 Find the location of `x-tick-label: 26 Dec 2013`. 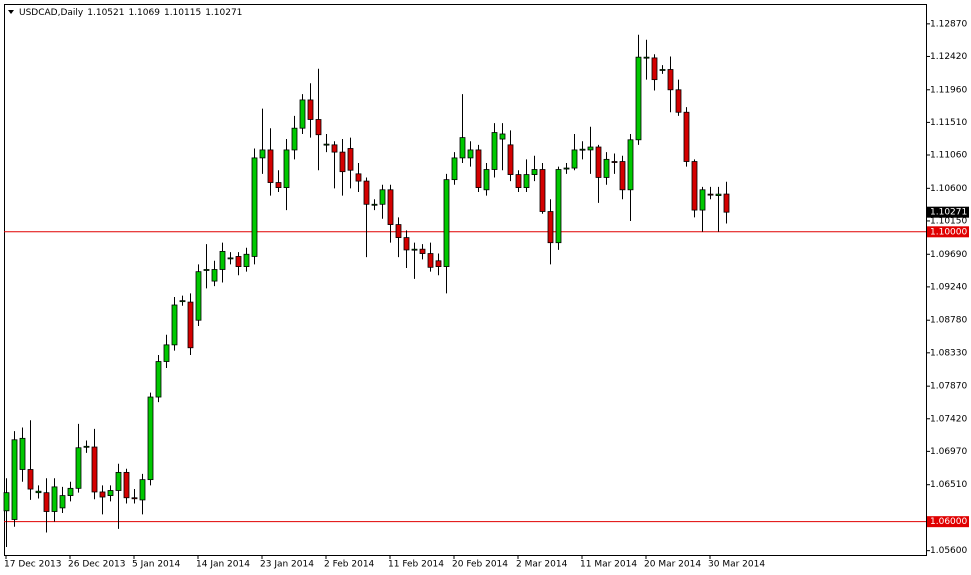

x-tick-label: 26 Dec 2013 is located at coordinates (97, 565).